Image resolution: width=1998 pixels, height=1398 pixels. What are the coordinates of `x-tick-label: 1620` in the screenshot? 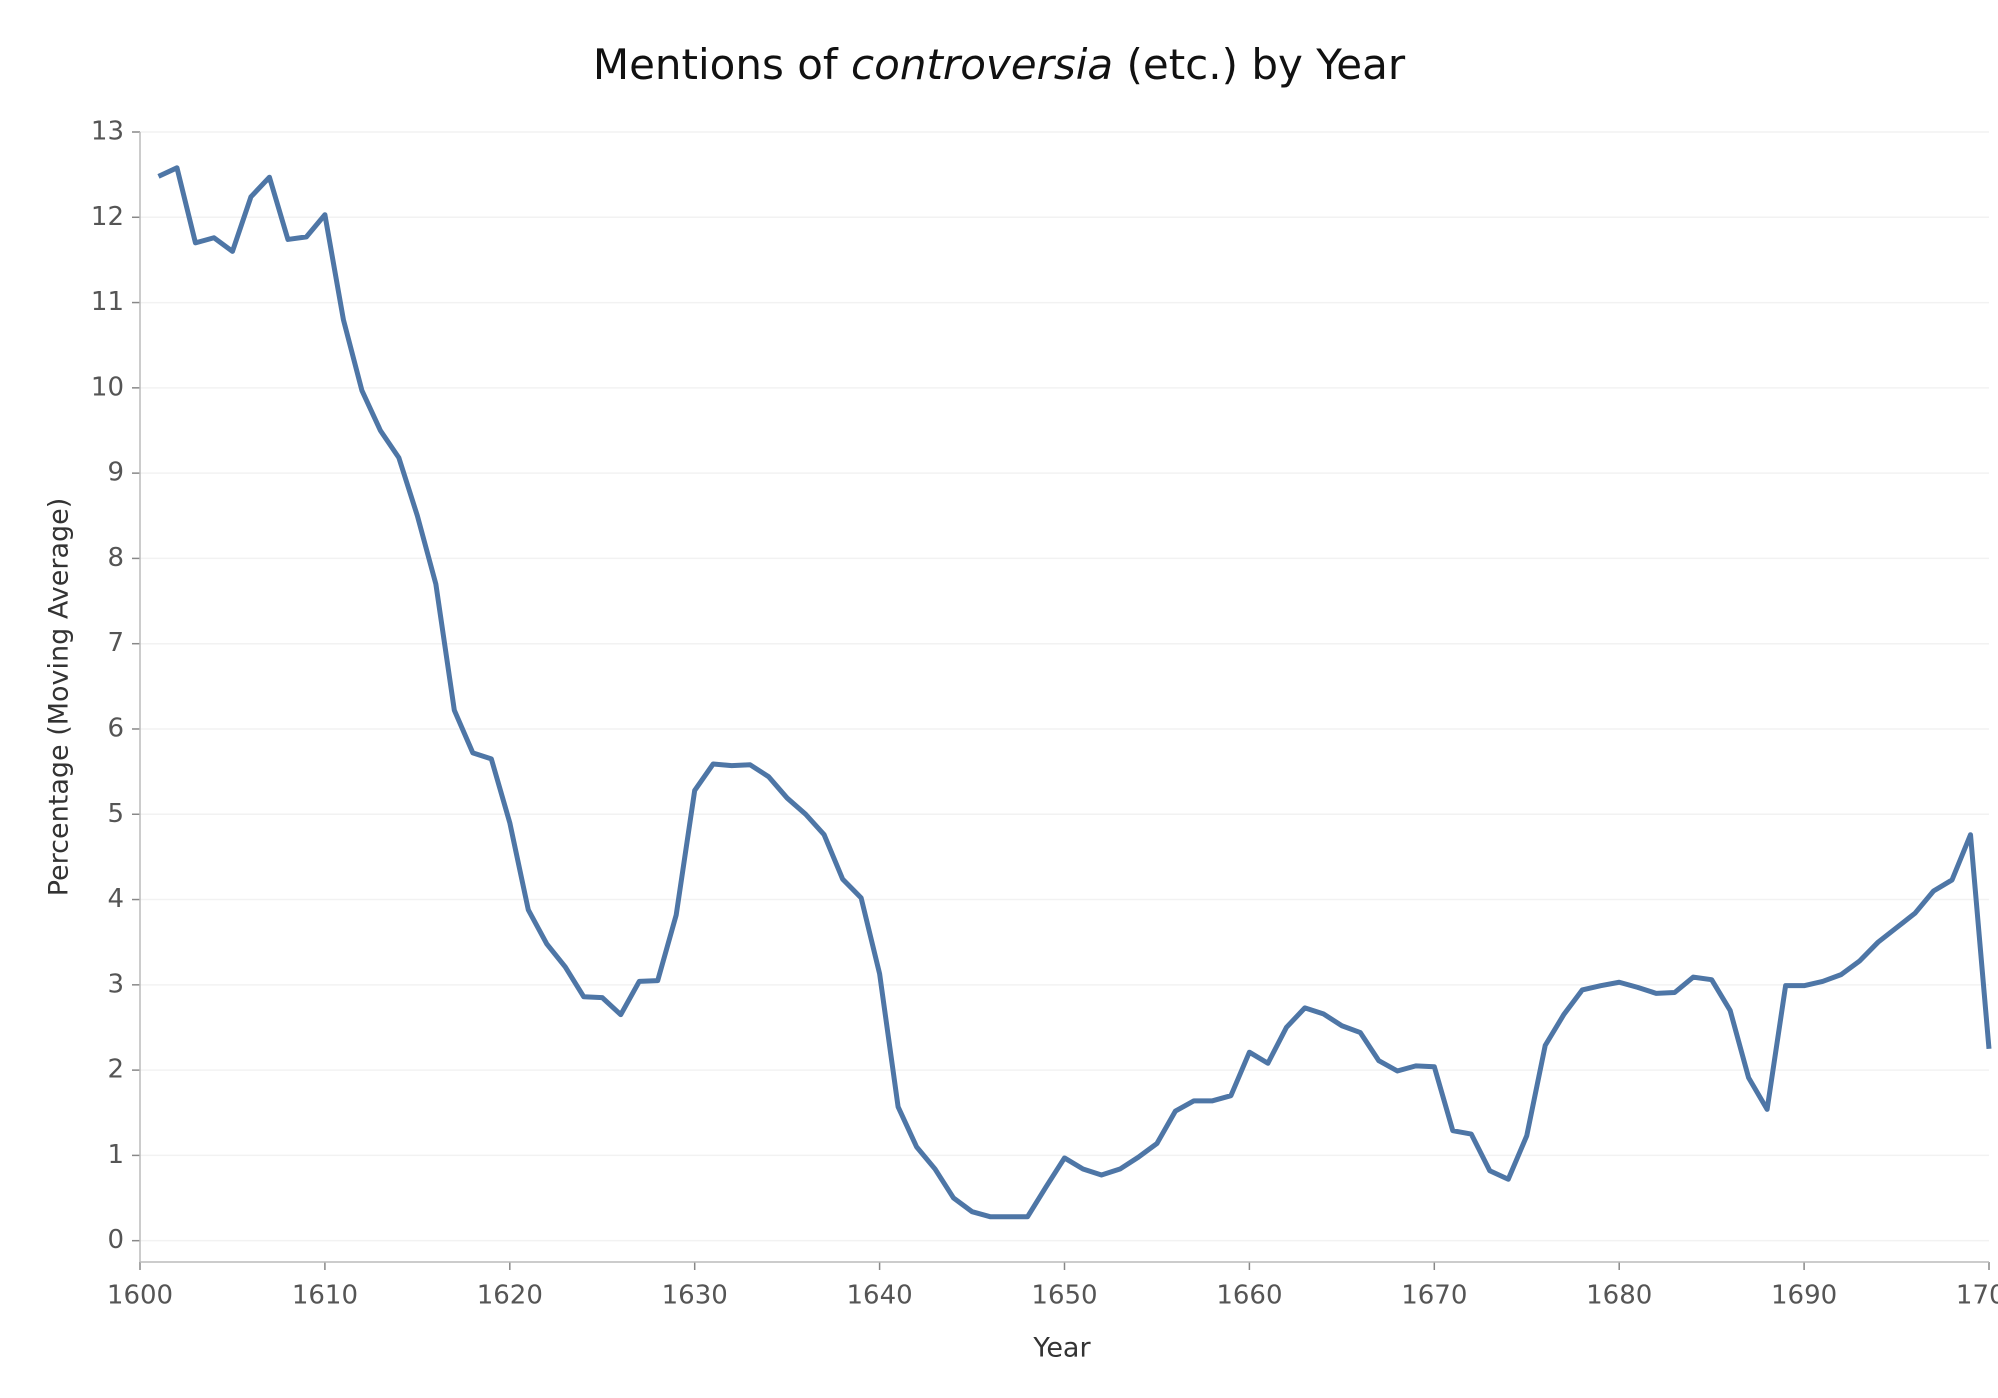 It's located at (510, 1296).